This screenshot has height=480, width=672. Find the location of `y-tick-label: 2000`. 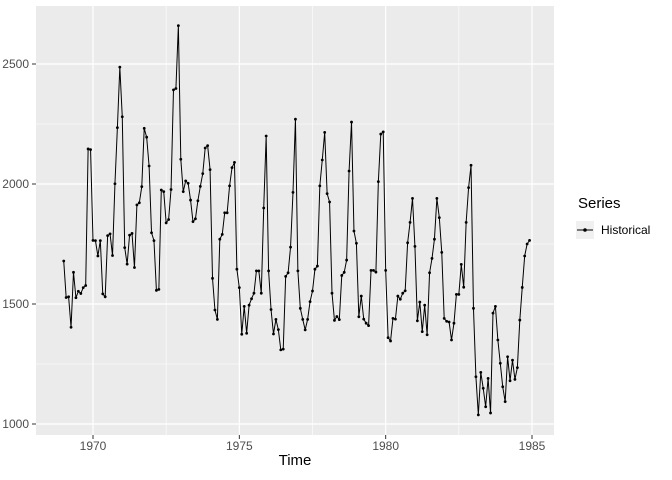

y-tick-label: 2000 is located at coordinates (15, 184).